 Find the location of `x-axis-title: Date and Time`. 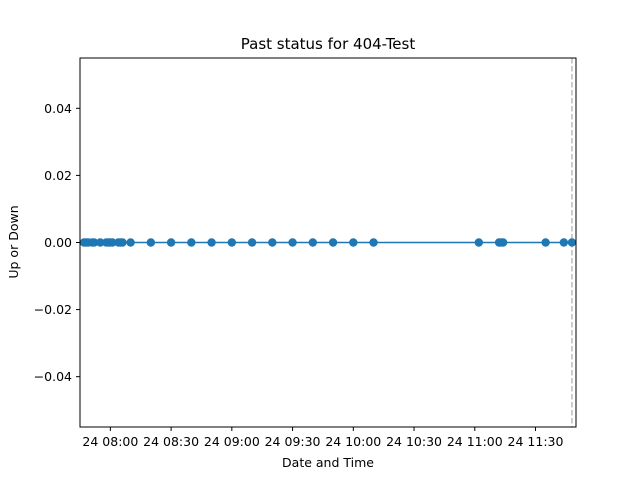

x-axis-title: Date and Time is located at coordinates (328, 462).